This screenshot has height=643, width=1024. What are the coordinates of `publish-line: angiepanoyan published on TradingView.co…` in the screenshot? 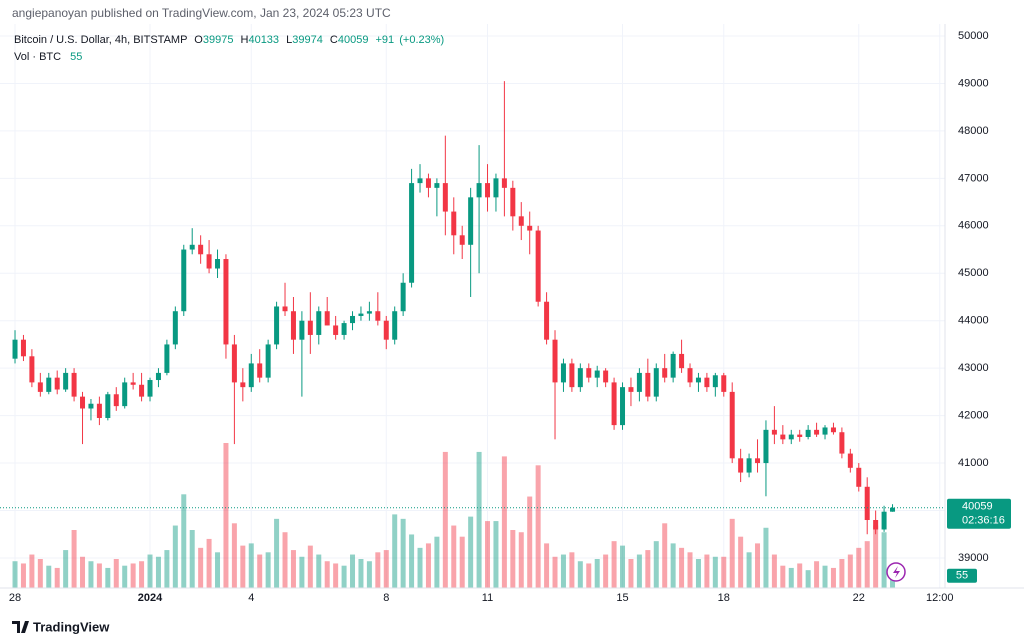 It's located at (201, 13).